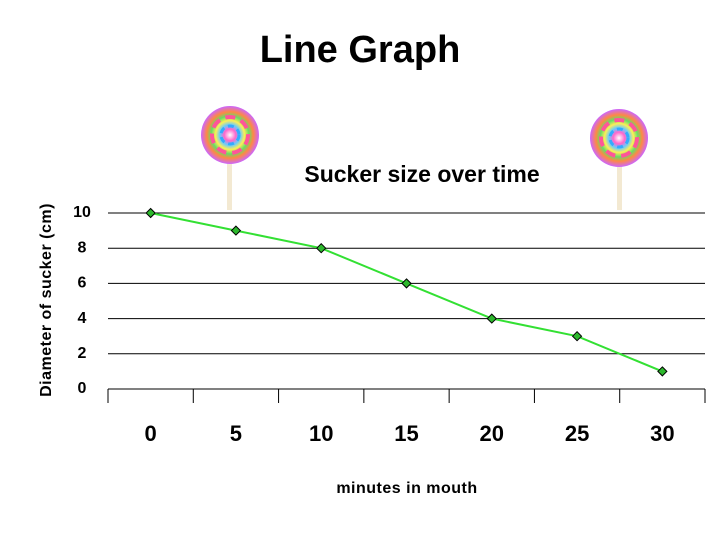 The image size is (720, 540). Describe the element at coordinates (82, 283) in the screenshot. I see `y-tick-label: 6` at that location.